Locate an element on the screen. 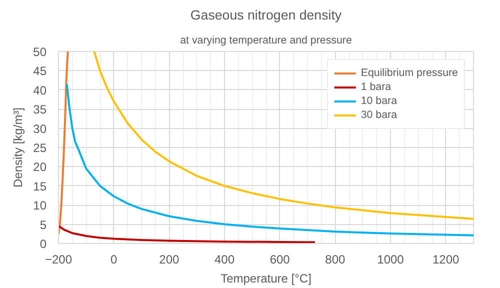 Image resolution: width=500 pixels, height=288 pixels. x-tick-label: 800 is located at coordinates (335, 259).